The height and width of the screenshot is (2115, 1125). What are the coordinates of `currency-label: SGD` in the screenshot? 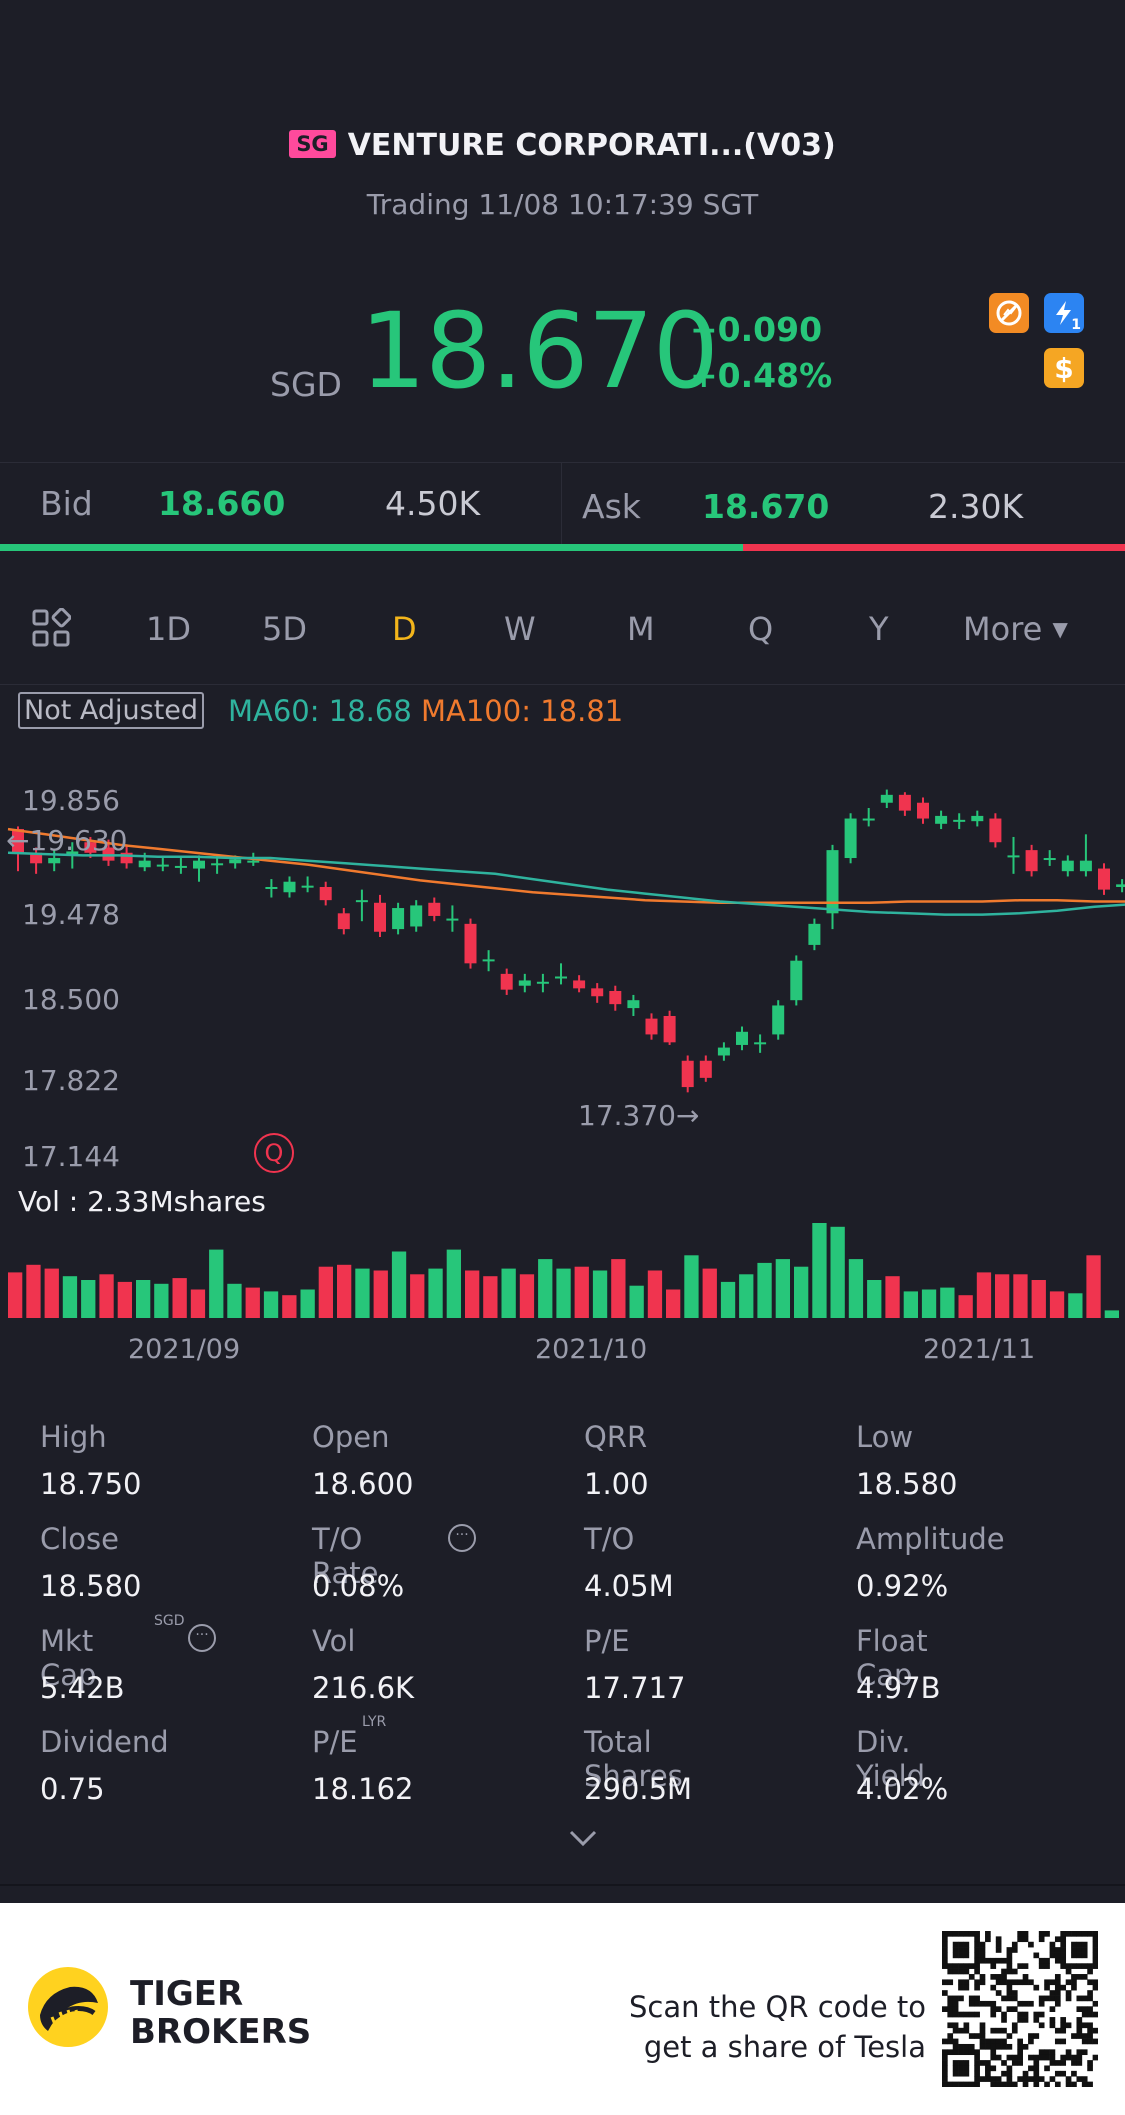 It's located at (306, 384).